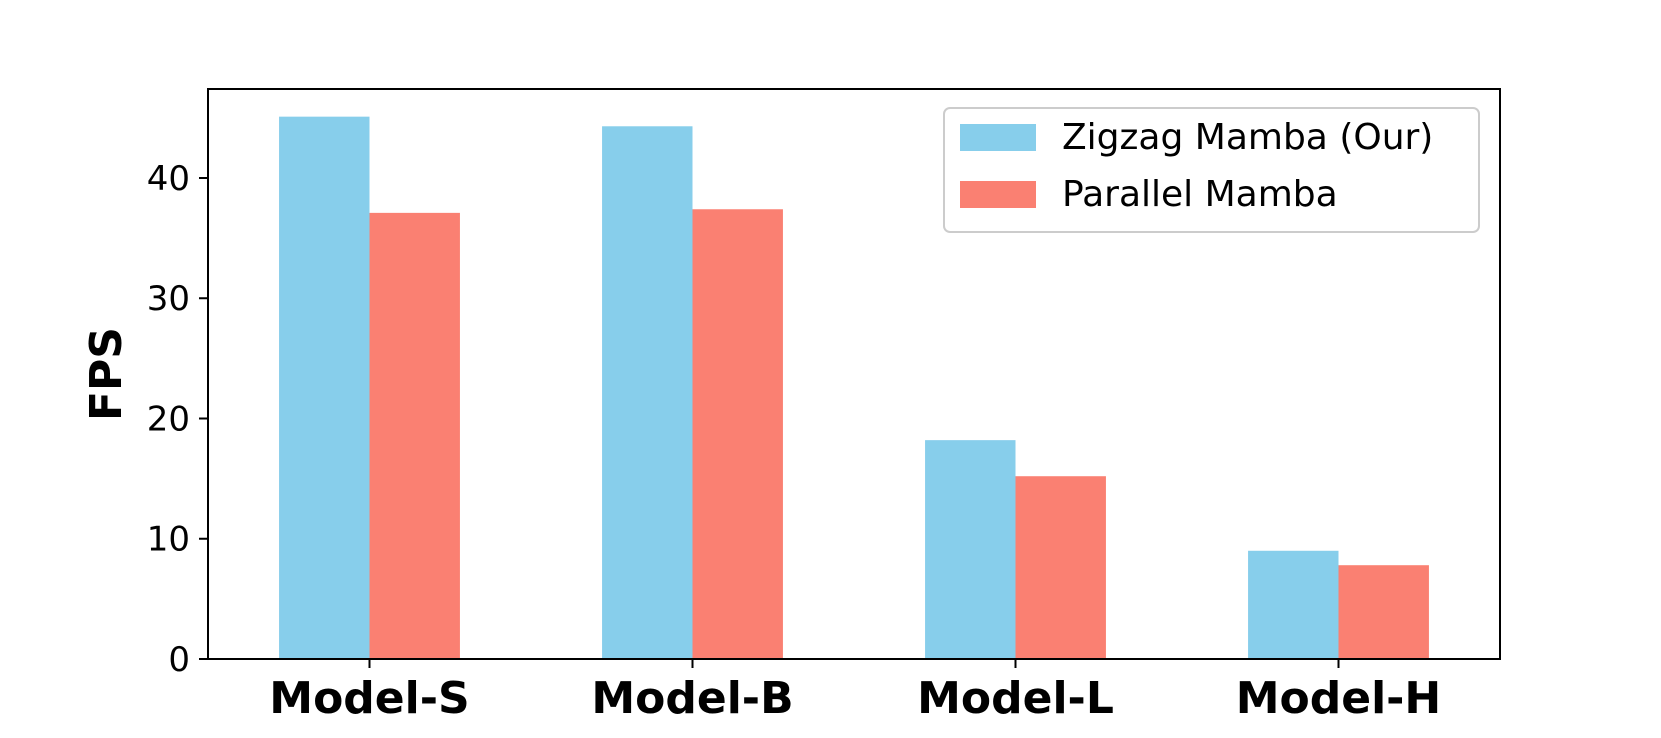 This screenshot has width=1661, height=738. I want to click on legend-label-1: Parallel Mamba, so click(1200, 194).